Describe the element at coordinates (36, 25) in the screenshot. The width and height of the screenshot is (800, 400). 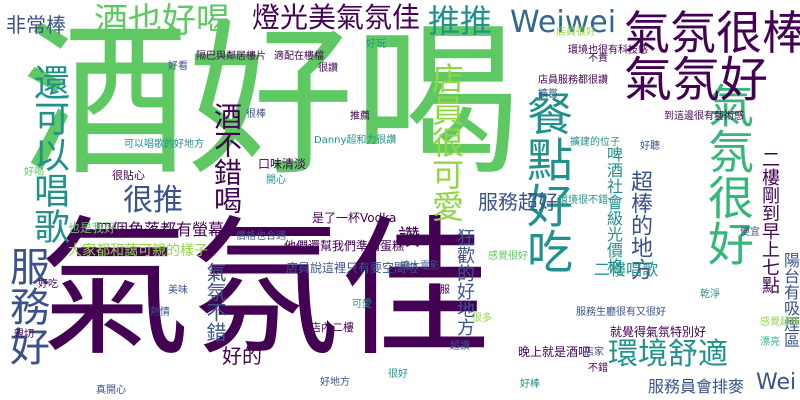
I see `word-11: 非常棒` at that location.